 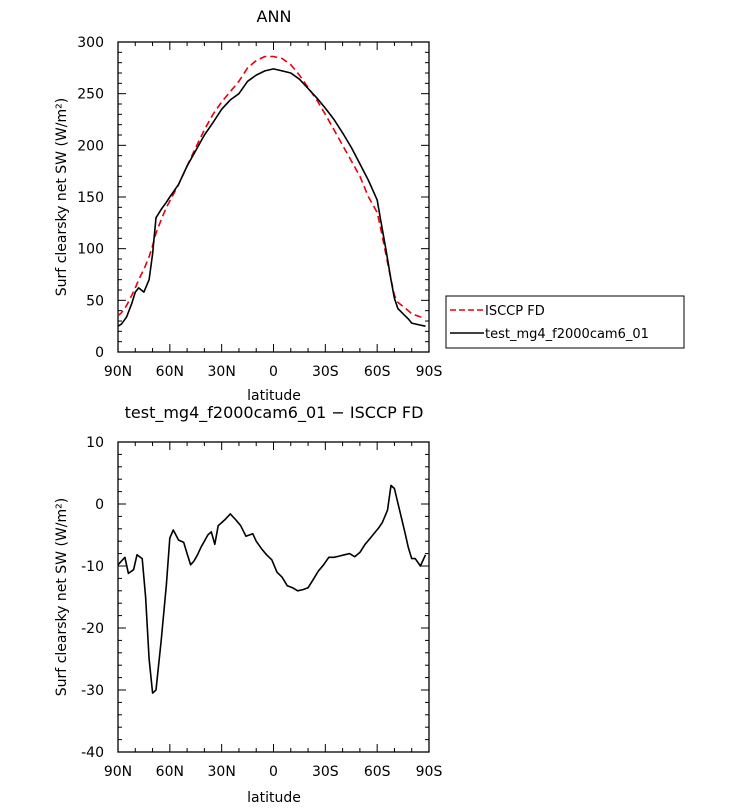 I want to click on y-tick-label: 300, so click(x=90, y=43).